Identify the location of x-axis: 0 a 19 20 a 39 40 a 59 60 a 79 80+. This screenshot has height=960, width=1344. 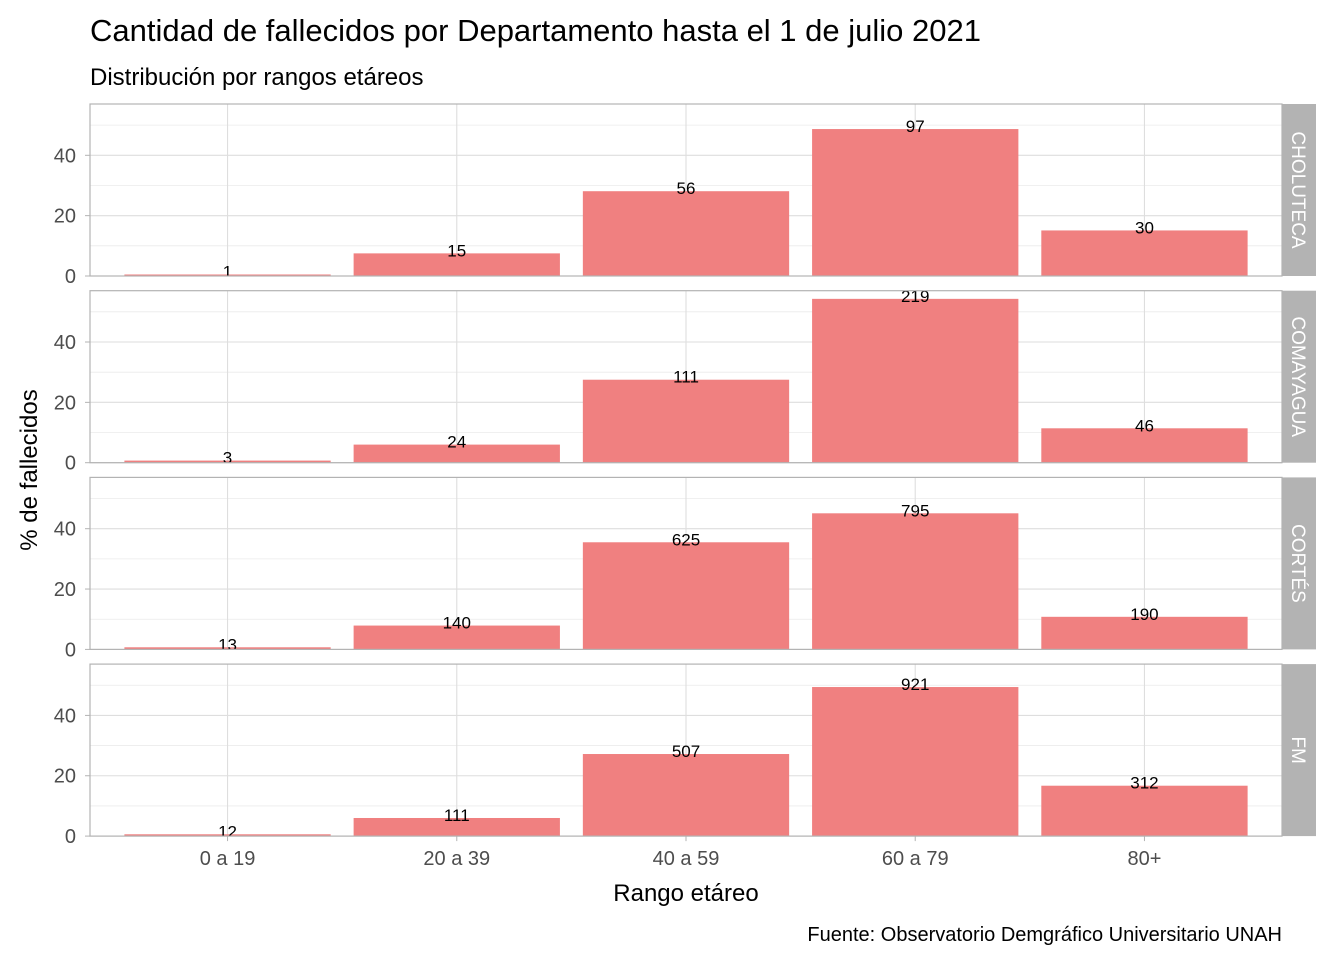
(680, 853).